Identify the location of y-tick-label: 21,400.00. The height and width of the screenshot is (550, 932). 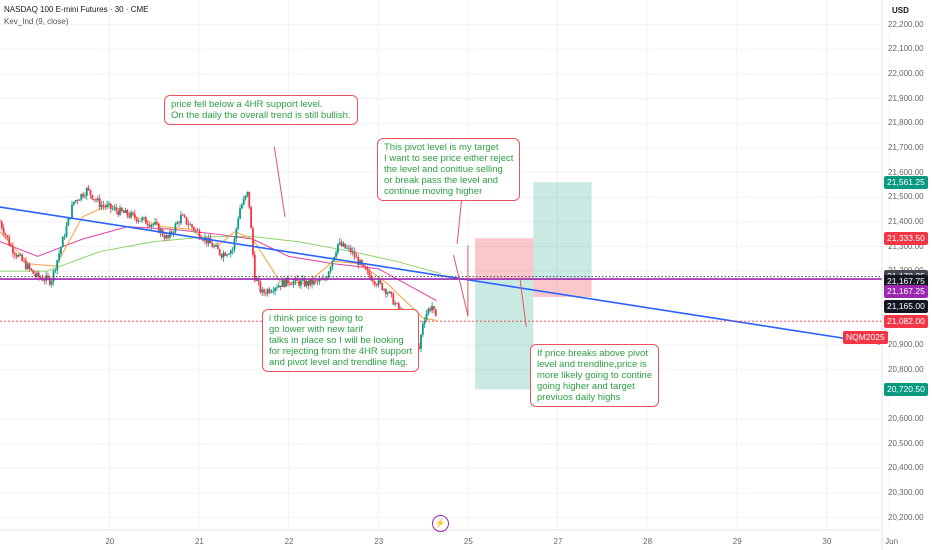
(906, 221).